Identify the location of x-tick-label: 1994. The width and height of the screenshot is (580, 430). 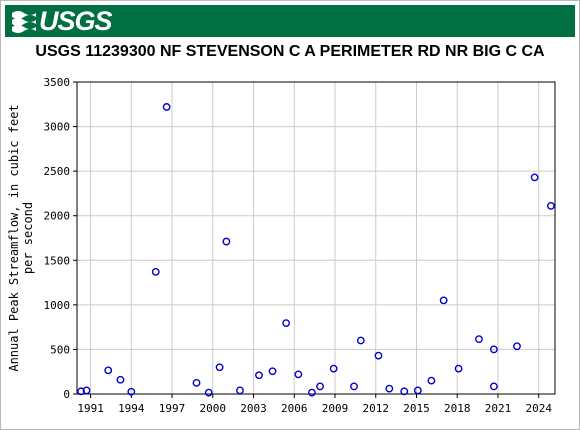
(131, 408).